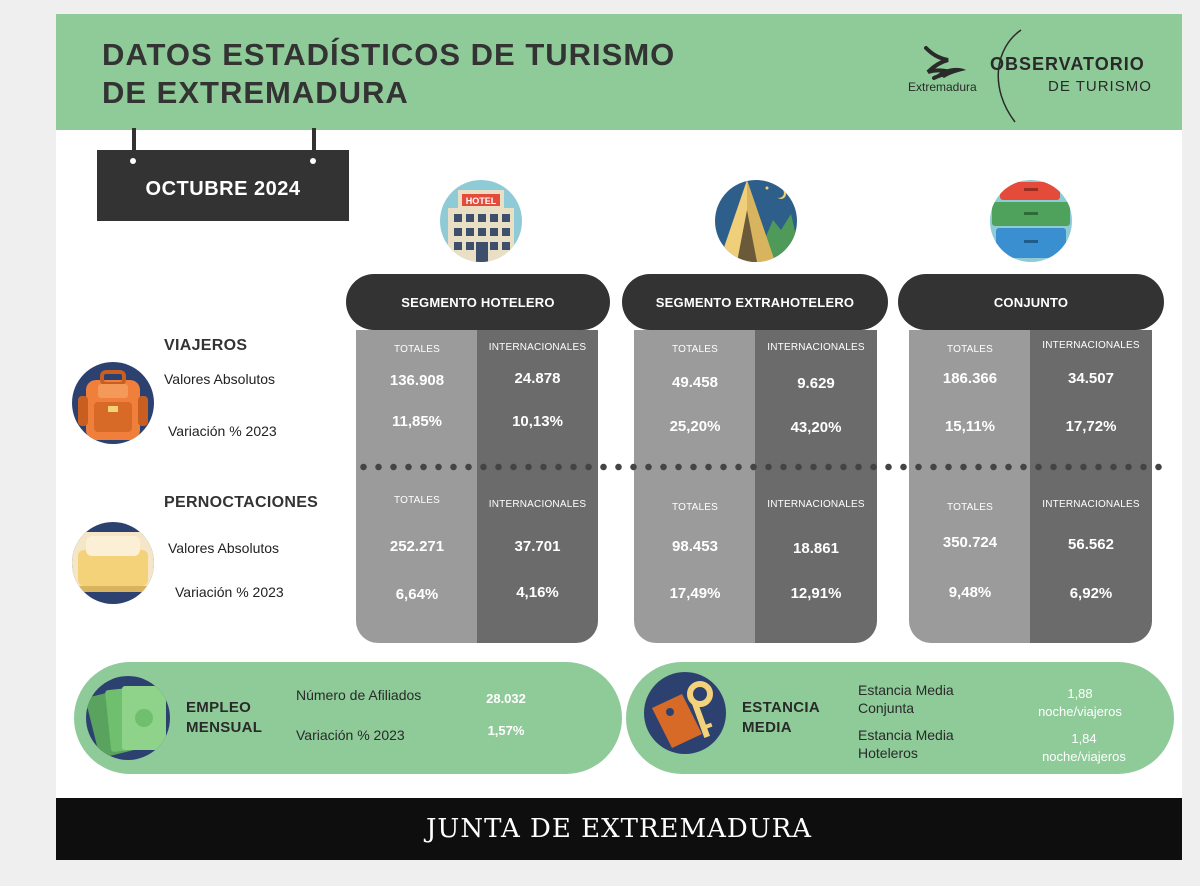 The height and width of the screenshot is (886, 1200). What do you see at coordinates (695, 593) in the screenshot?
I see `extrahotelero-pernoct-totales-var: 17,49%` at bounding box center [695, 593].